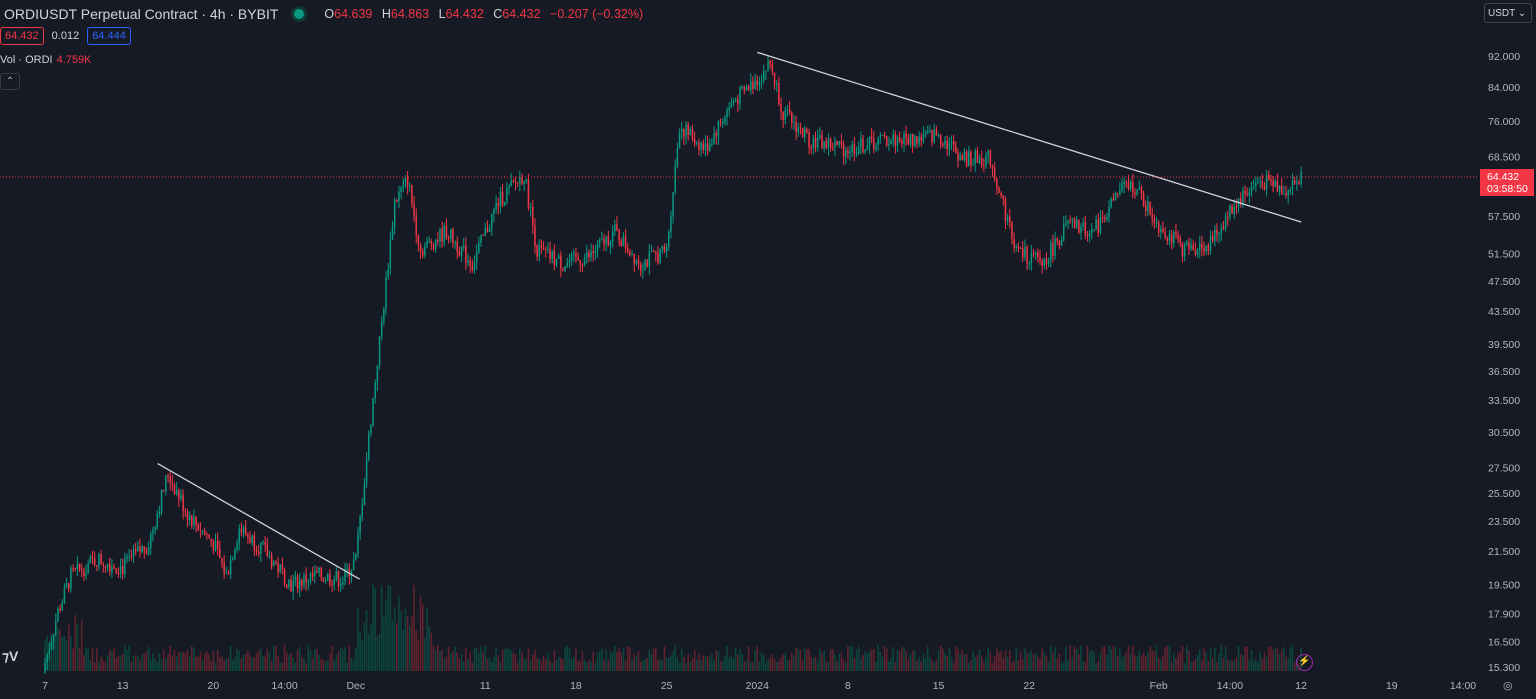  What do you see at coordinates (22, 36) in the screenshot?
I see `sell-price-button: 64.432` at bounding box center [22, 36].